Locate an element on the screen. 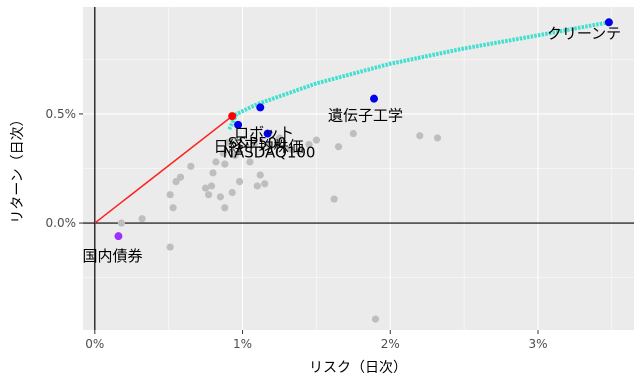  x-tick-labels: 0% 1% 2% 3% is located at coordinates (316, 340).